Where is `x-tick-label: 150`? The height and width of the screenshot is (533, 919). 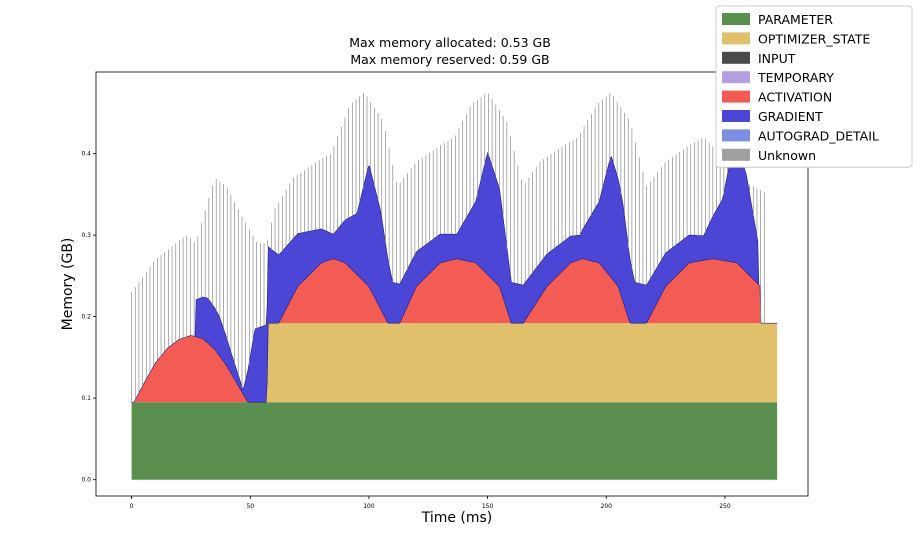 x-tick-label: 150 is located at coordinates (488, 506).